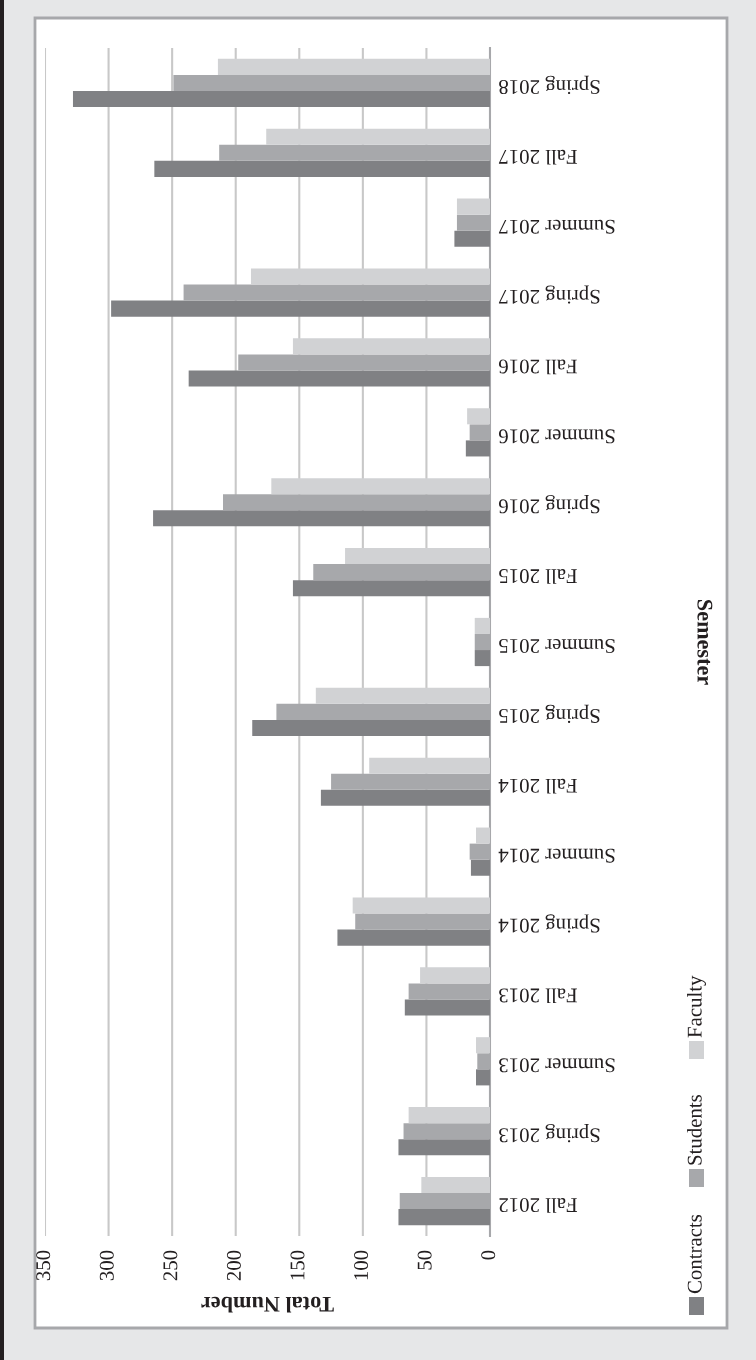 This screenshot has height=1360, width=756. What do you see at coordinates (705, 642) in the screenshot?
I see `y-axis-title: Semester` at bounding box center [705, 642].